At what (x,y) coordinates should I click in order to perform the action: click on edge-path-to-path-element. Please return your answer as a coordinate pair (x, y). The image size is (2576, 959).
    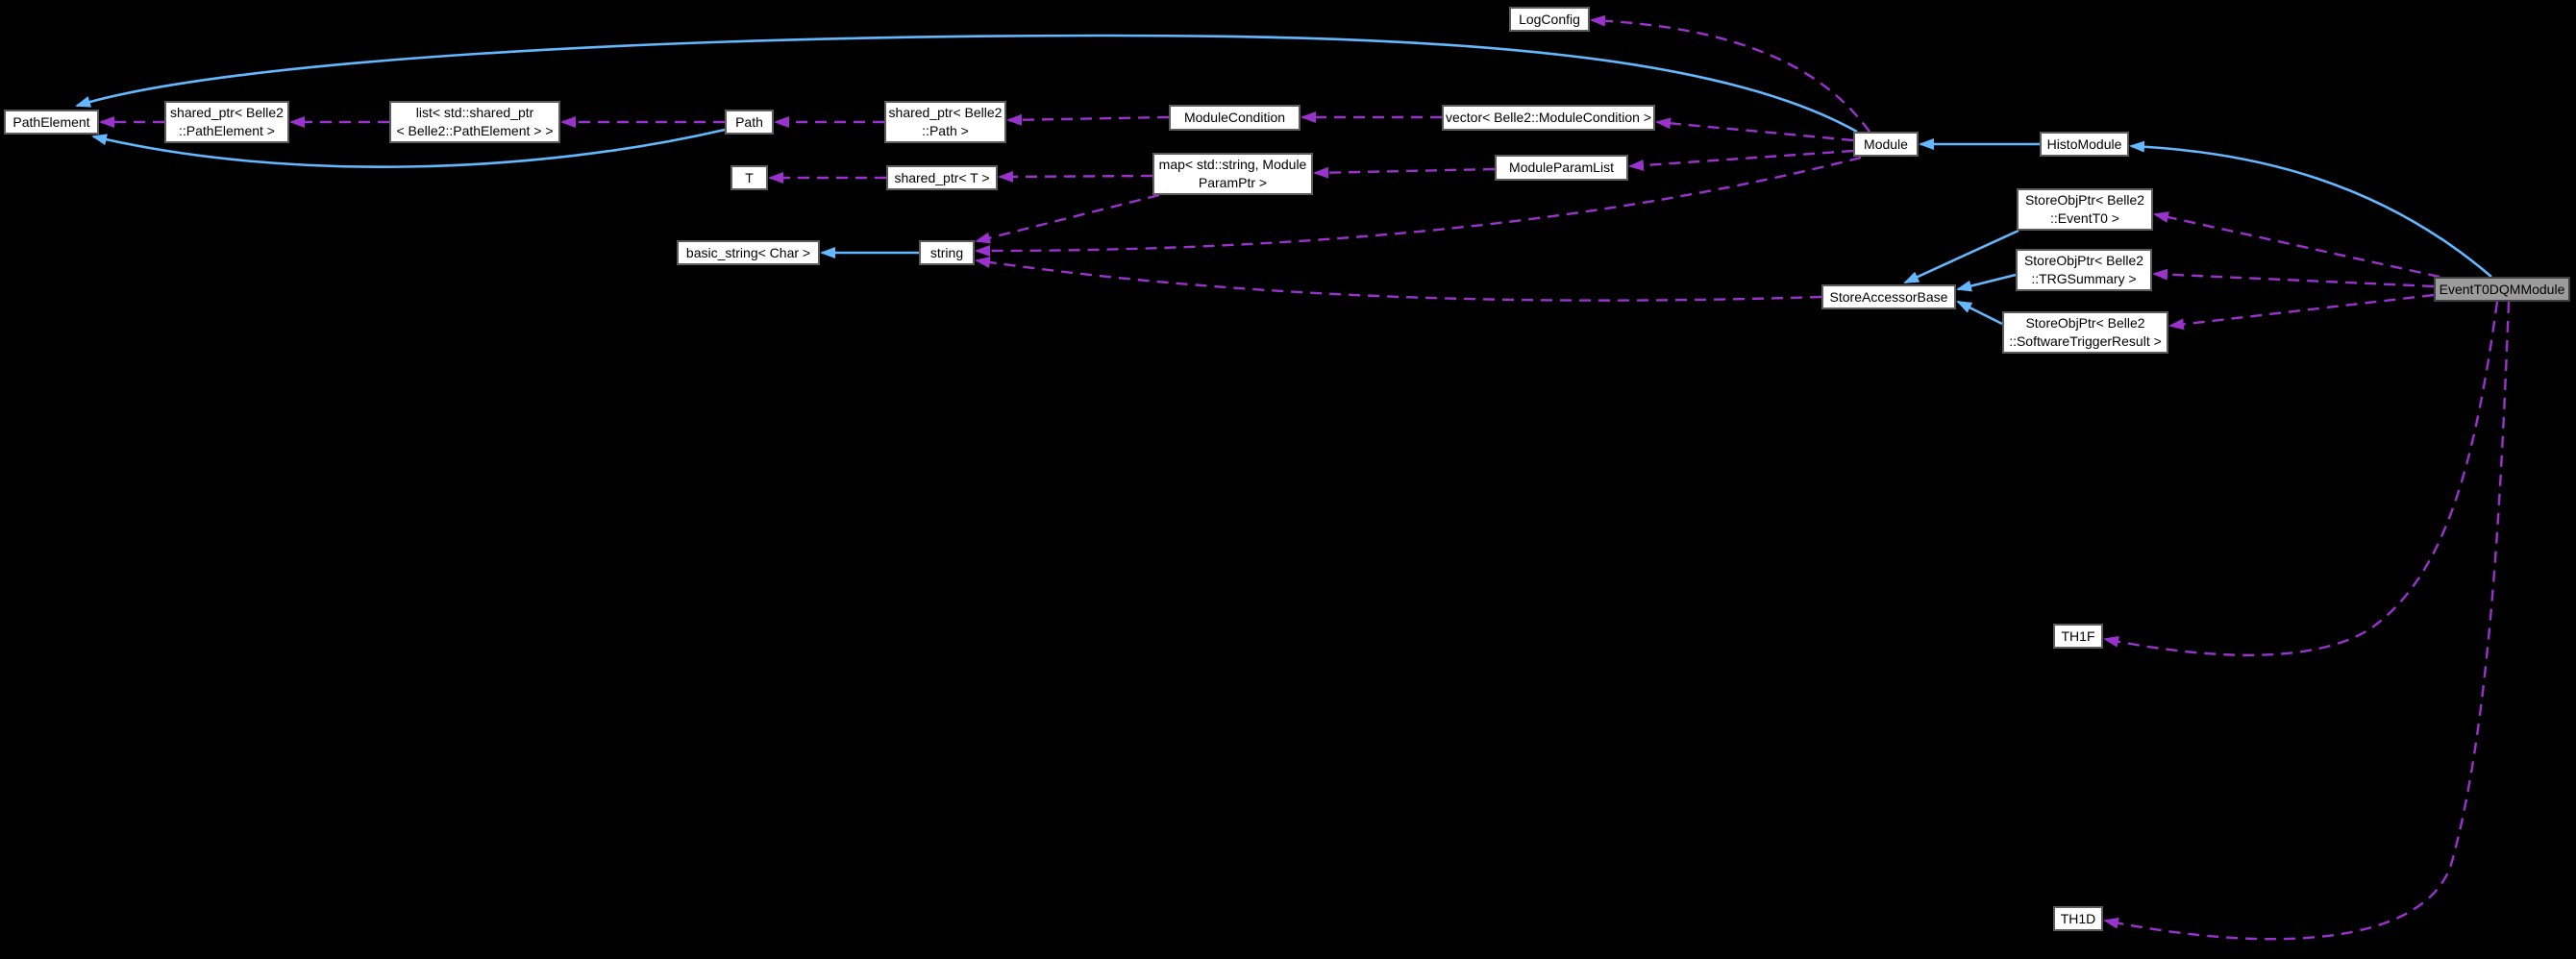
    Looking at the image, I should click on (408, 148).